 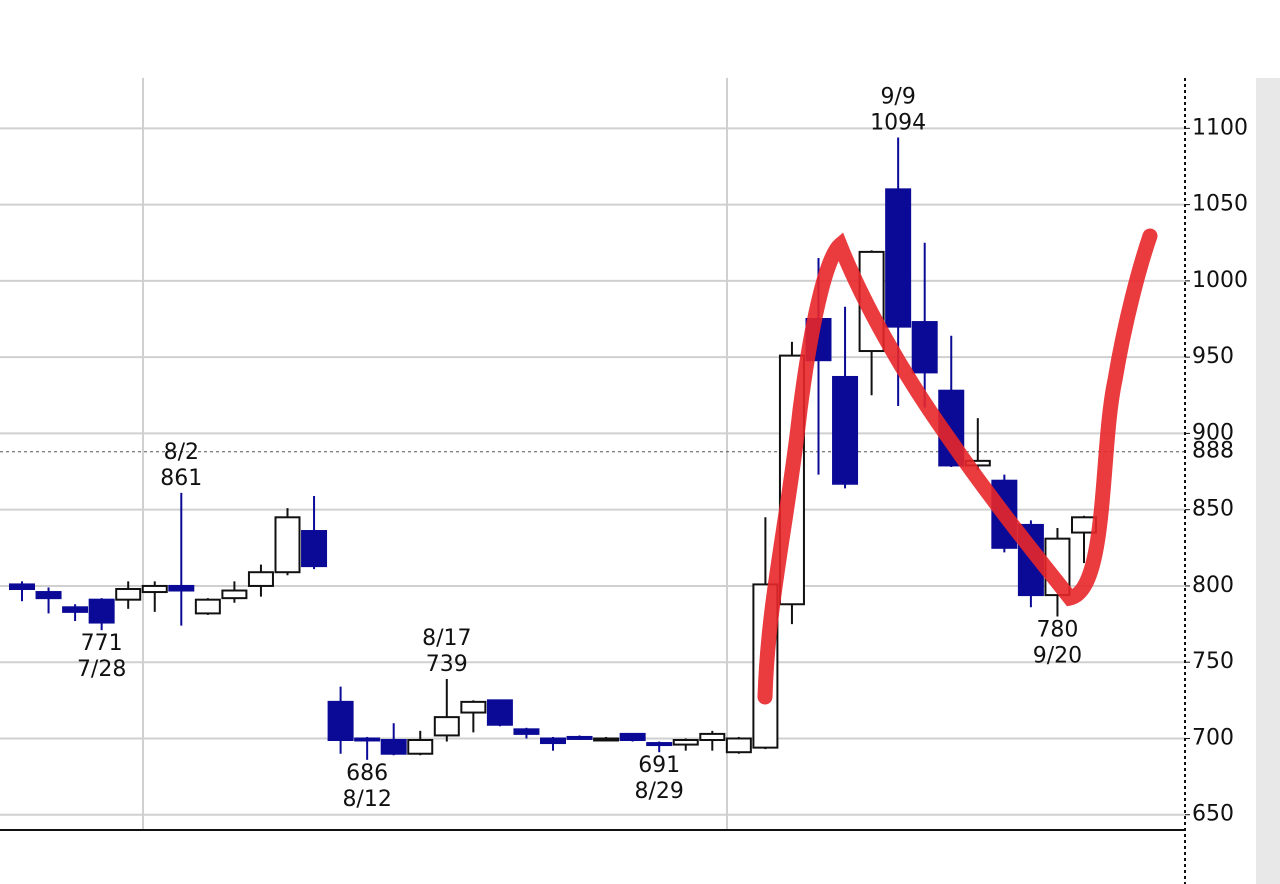 I want to click on y-tick-label: 850, so click(x=1213, y=509).